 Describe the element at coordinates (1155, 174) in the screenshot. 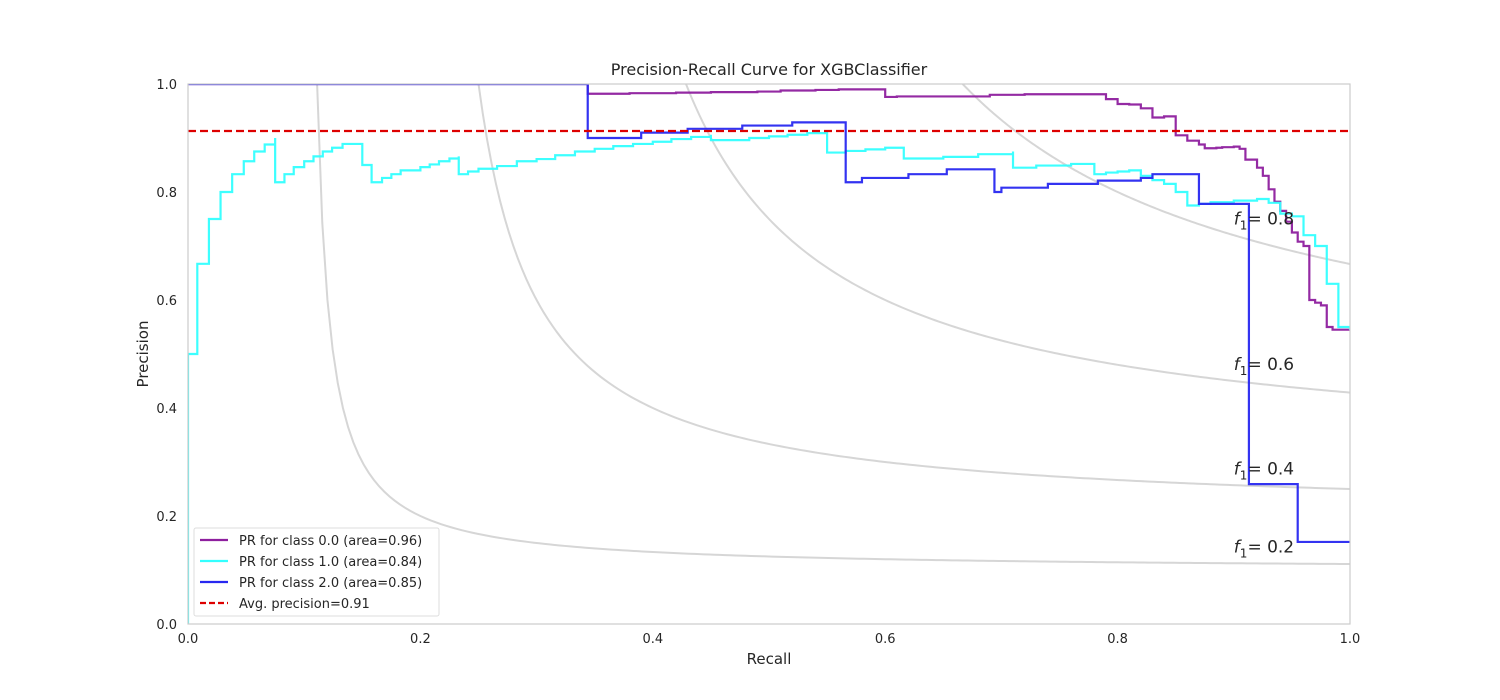

I see `iso-f1-curve` at that location.